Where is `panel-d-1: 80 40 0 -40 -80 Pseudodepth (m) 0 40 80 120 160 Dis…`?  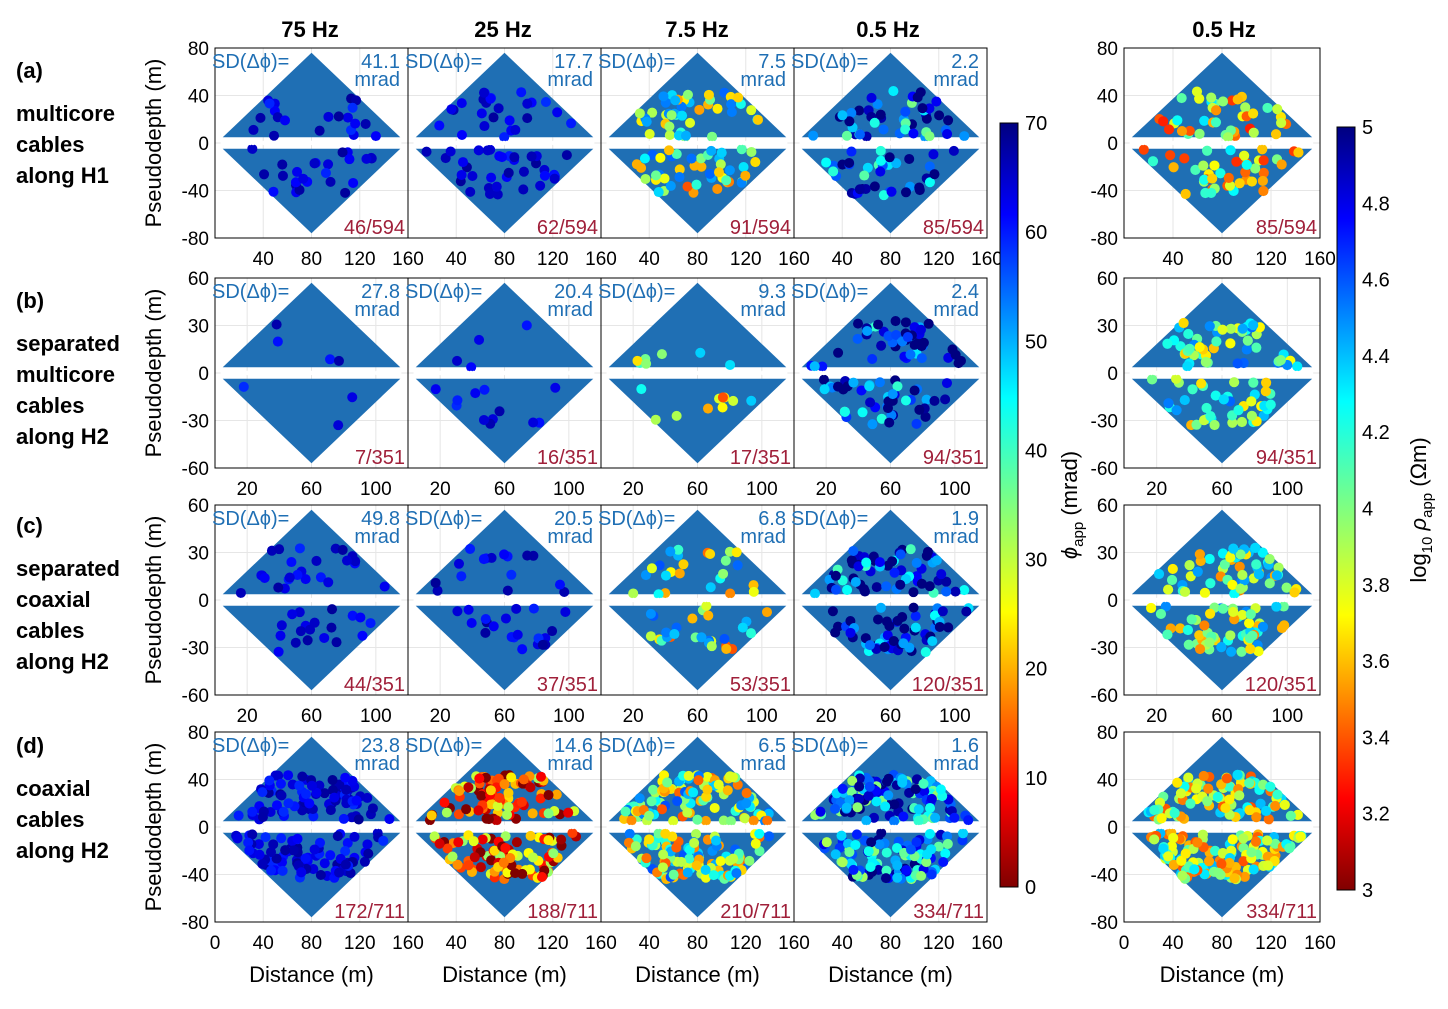
panel-d-1: 80 40 0 -40 -80 Pseudodepth (m) 0 40 80 120 160 Dis… is located at coordinates (282, 855).